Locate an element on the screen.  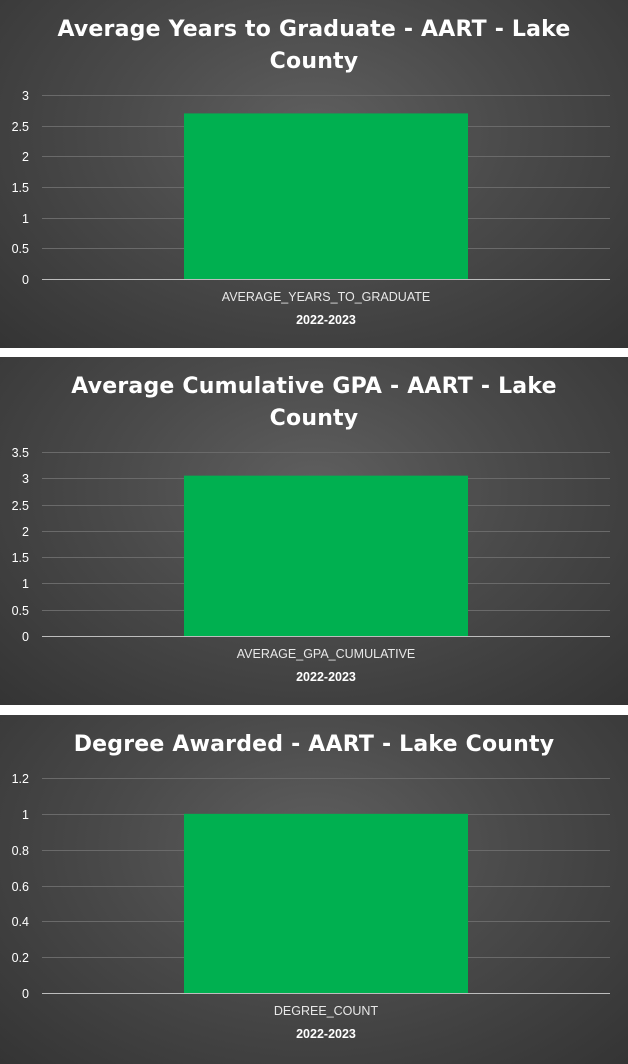
y-tick-label: 1.2 is located at coordinates (20, 779).